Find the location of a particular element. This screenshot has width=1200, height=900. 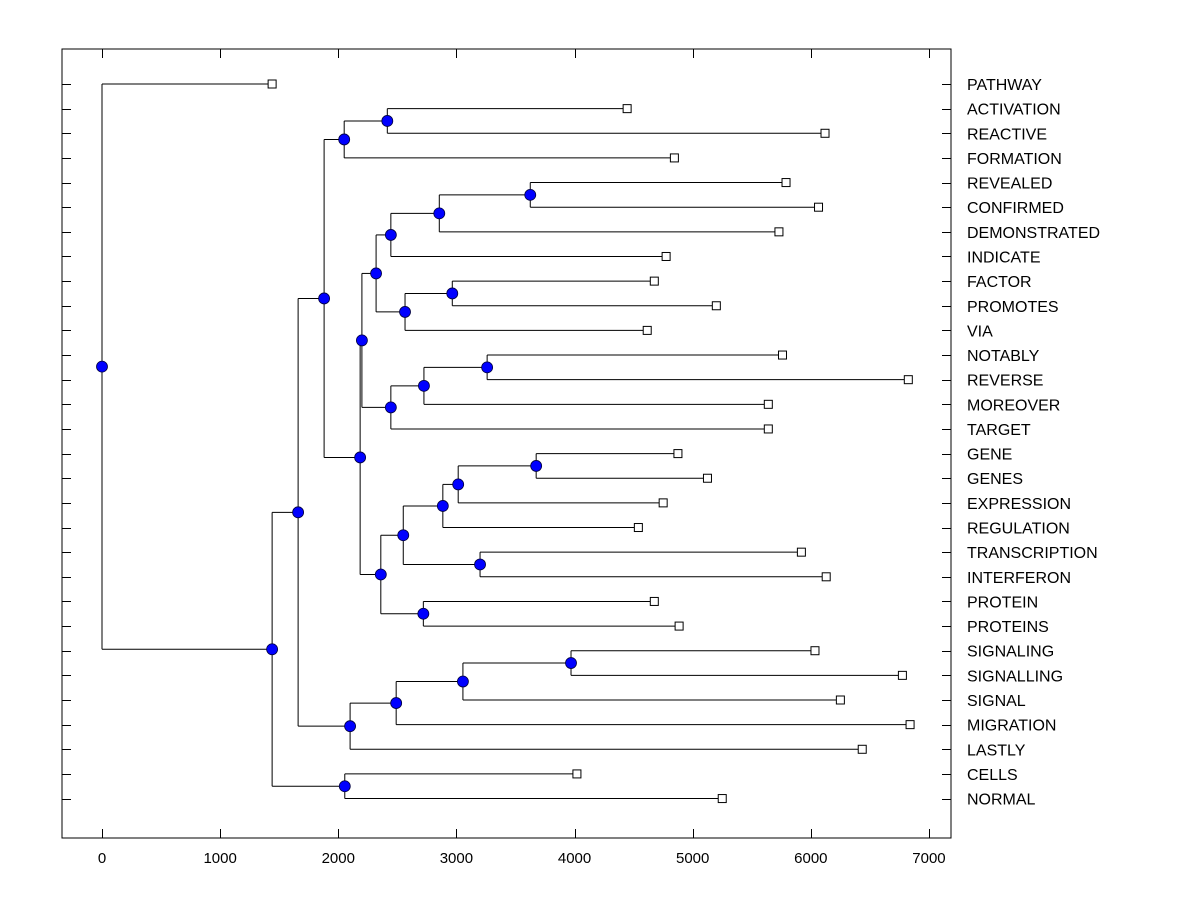

leaf-label-cells: CELLS is located at coordinates (992, 775).